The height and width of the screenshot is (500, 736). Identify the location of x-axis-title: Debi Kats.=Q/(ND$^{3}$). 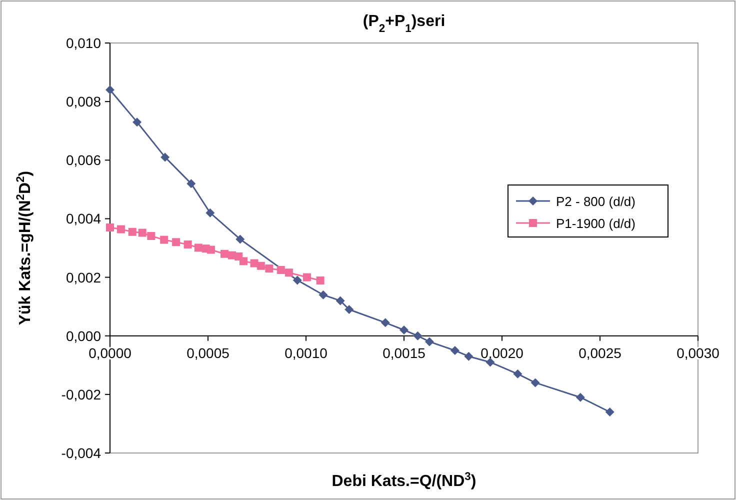
(404, 480).